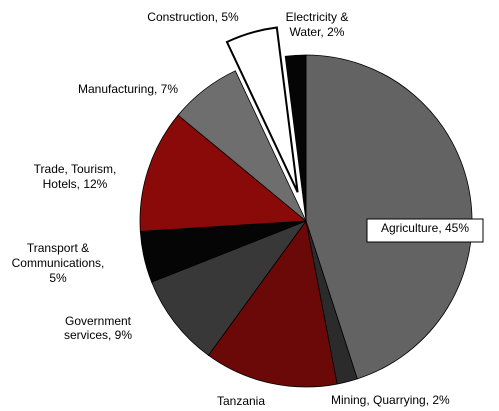 This screenshot has width=499, height=411. I want to click on pie-slice-manufacturing, so click(242, 146).